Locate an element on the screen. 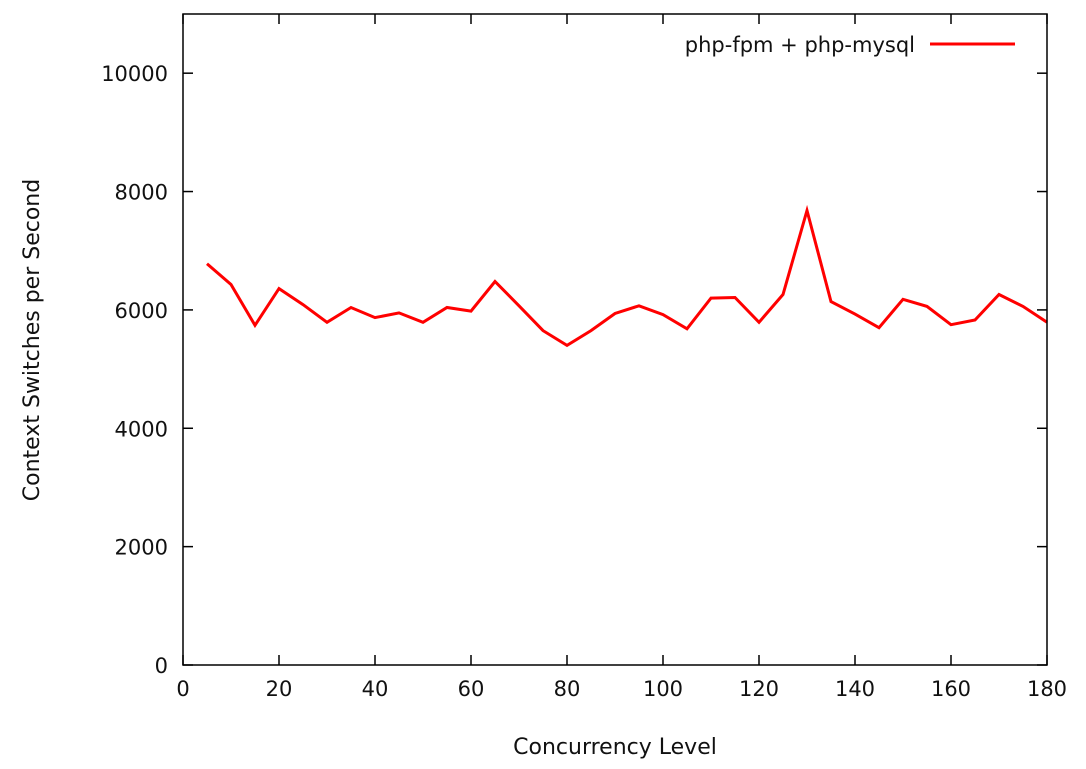 This screenshot has width=1086, height=769. x-tick-label: 0 is located at coordinates (182, 689).